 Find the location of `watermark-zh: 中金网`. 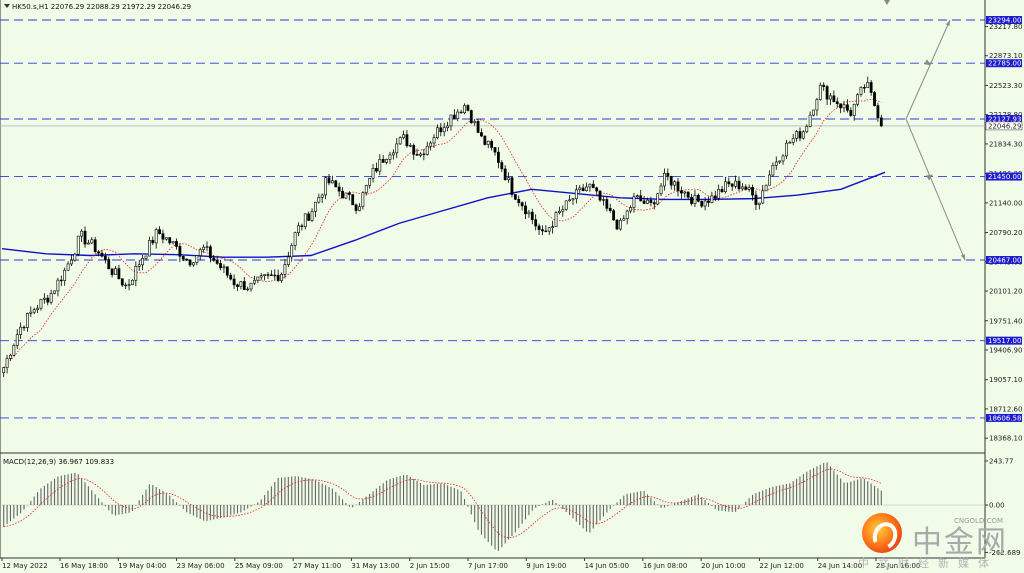

watermark-zh: 中金网 is located at coordinates (960, 542).